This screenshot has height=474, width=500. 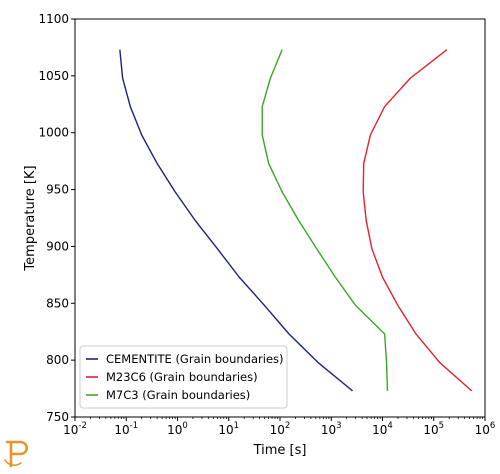 I want to click on legend-label: CEMENTITE (Grain boundaries), so click(x=195, y=359).